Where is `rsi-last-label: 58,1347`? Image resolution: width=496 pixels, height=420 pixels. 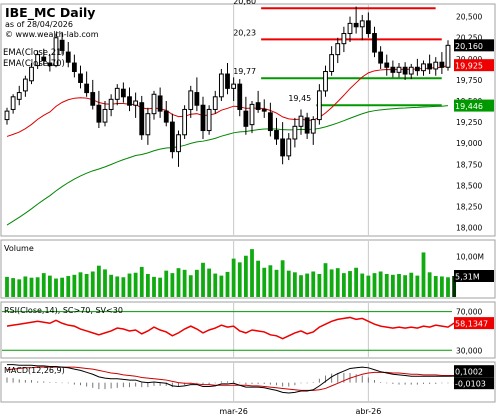
rsi-last-label: 58,1347 is located at coordinates (471, 324).